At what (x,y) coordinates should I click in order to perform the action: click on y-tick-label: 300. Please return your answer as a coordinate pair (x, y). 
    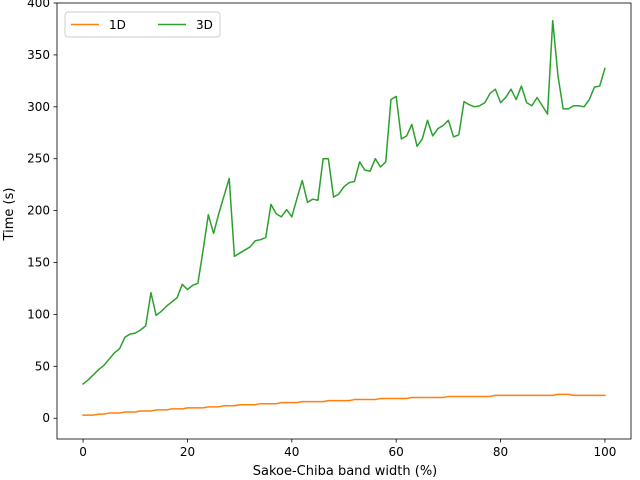
    Looking at the image, I should click on (38, 107).